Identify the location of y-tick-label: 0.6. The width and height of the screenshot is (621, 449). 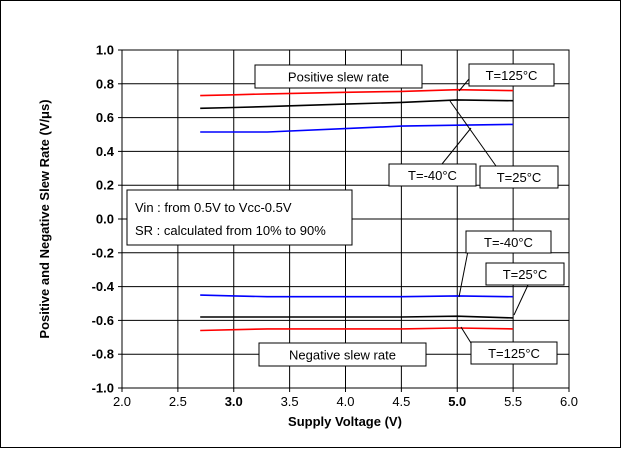
(105, 117).